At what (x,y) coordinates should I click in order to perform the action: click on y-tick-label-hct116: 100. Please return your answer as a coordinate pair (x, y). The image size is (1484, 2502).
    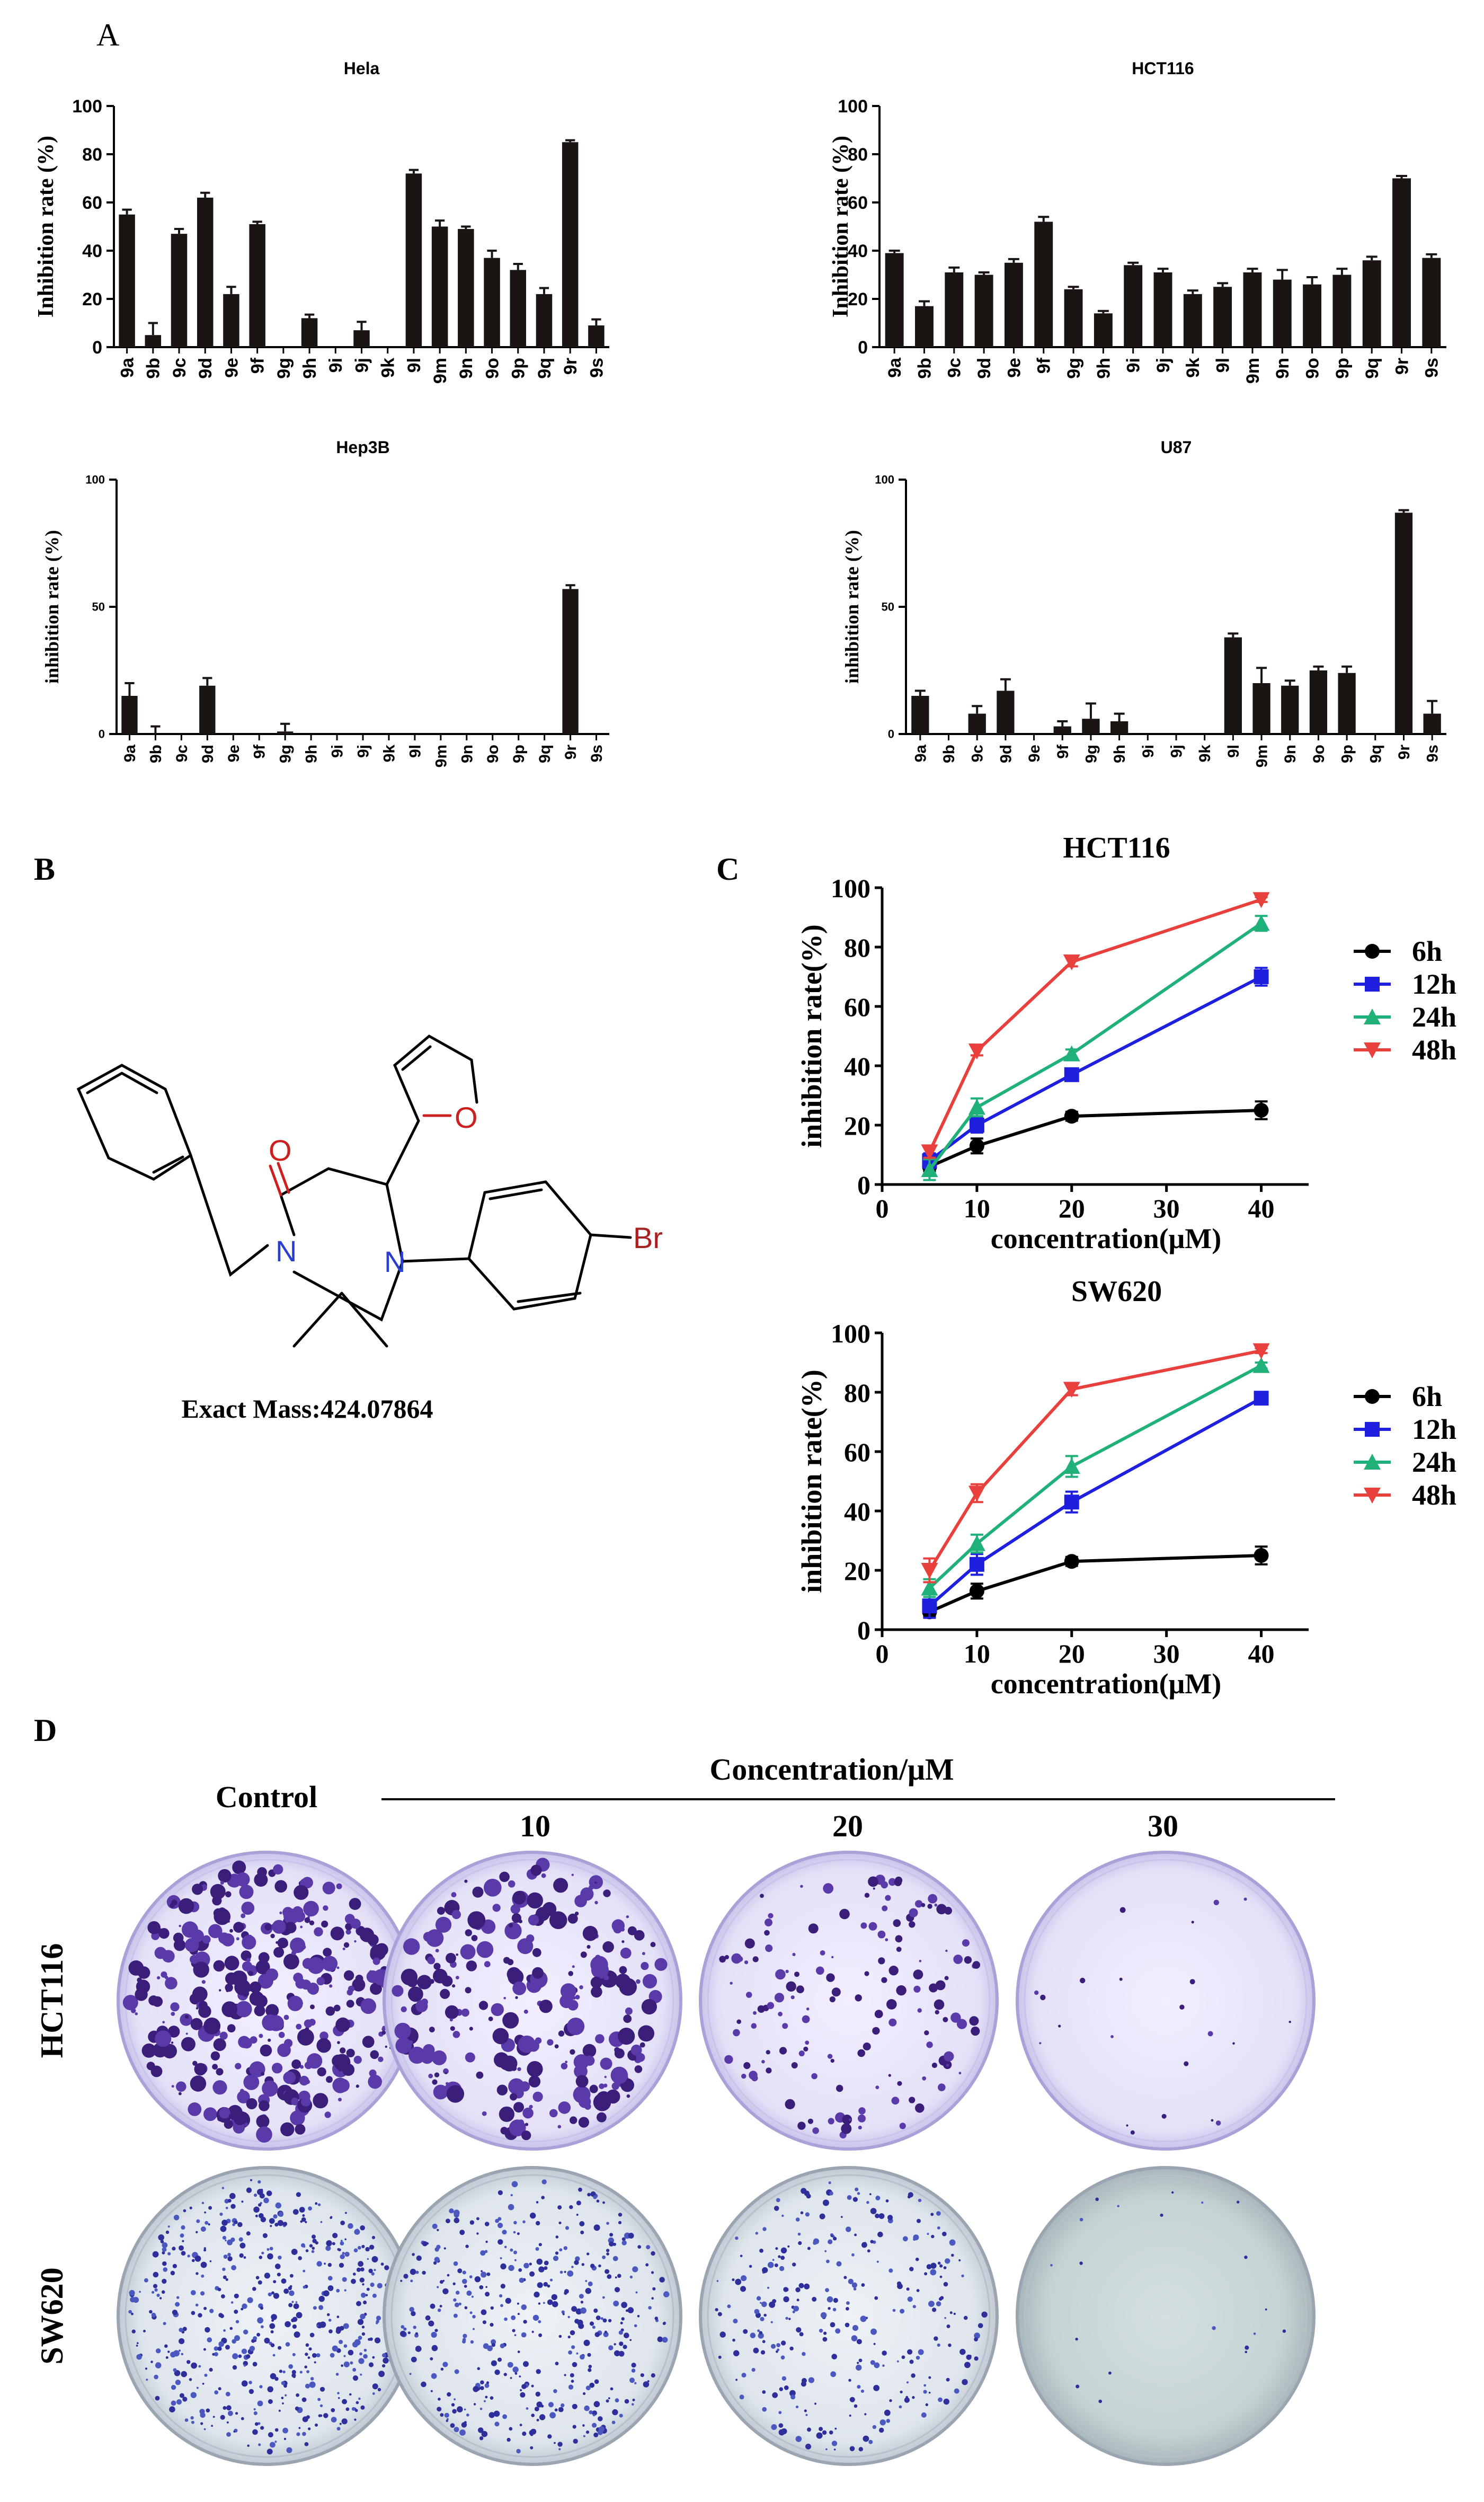
    Looking at the image, I should click on (853, 106).